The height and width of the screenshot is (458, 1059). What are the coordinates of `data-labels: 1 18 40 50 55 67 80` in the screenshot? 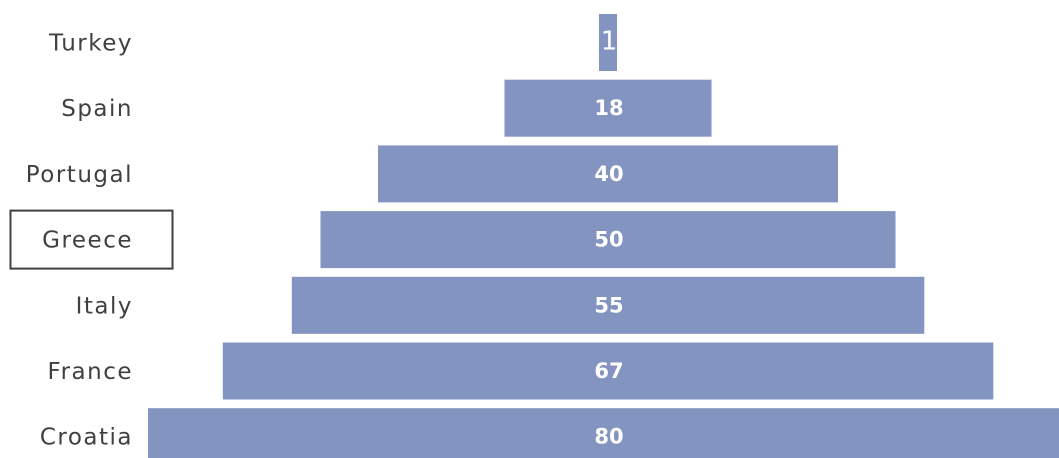 It's located at (608, 238).